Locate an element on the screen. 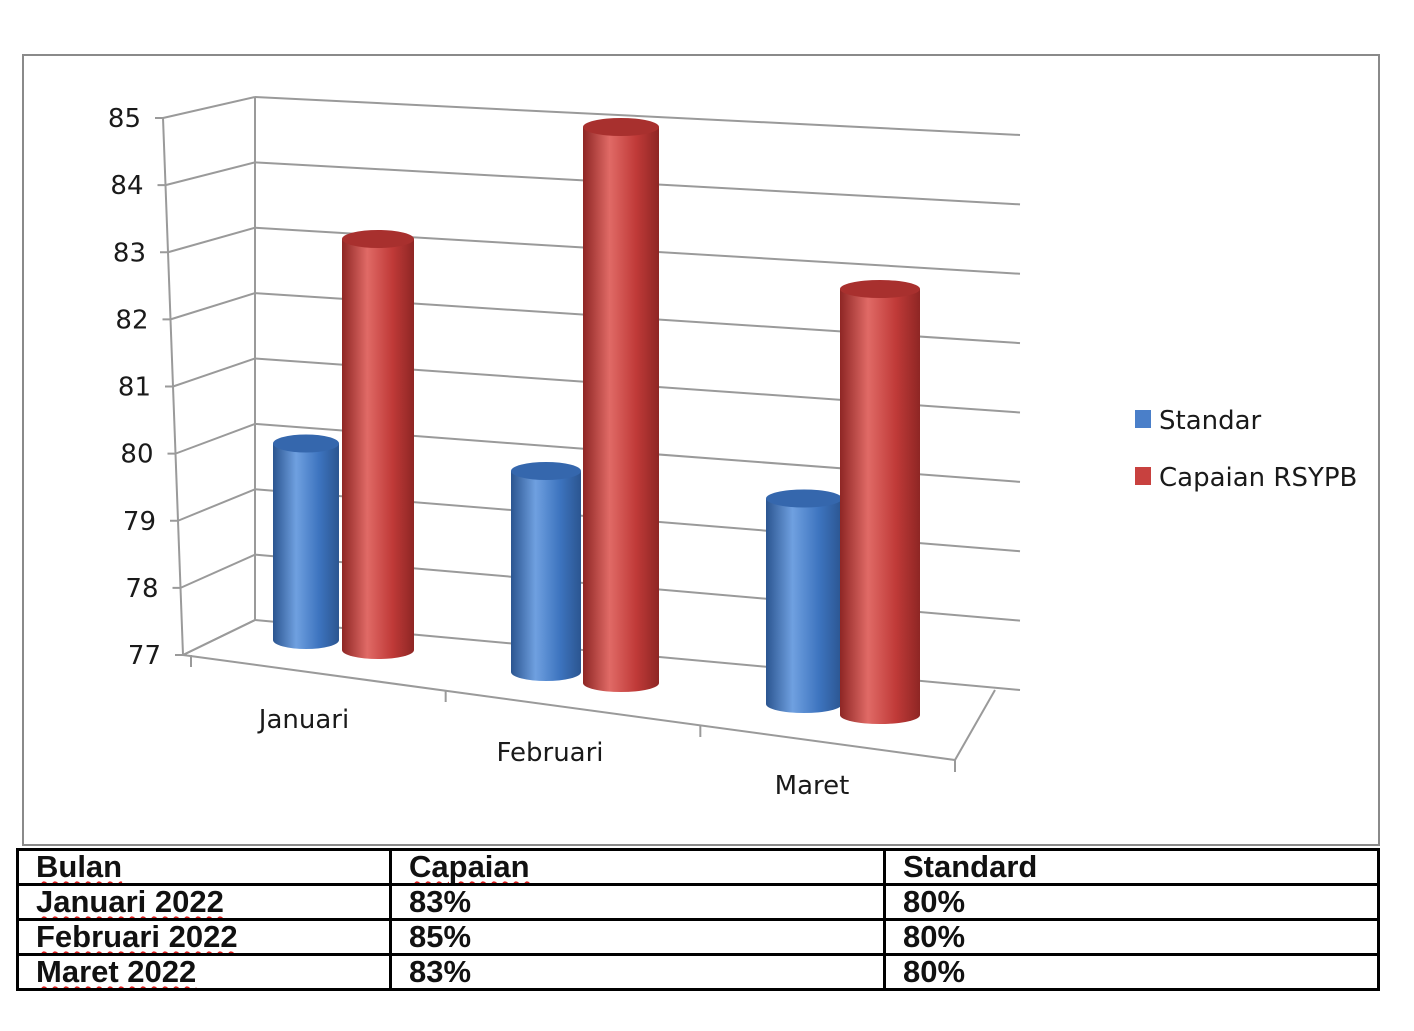 This screenshot has width=1414, height=1031. table-header-row: Bulan Capaian Standard is located at coordinates (698, 867).